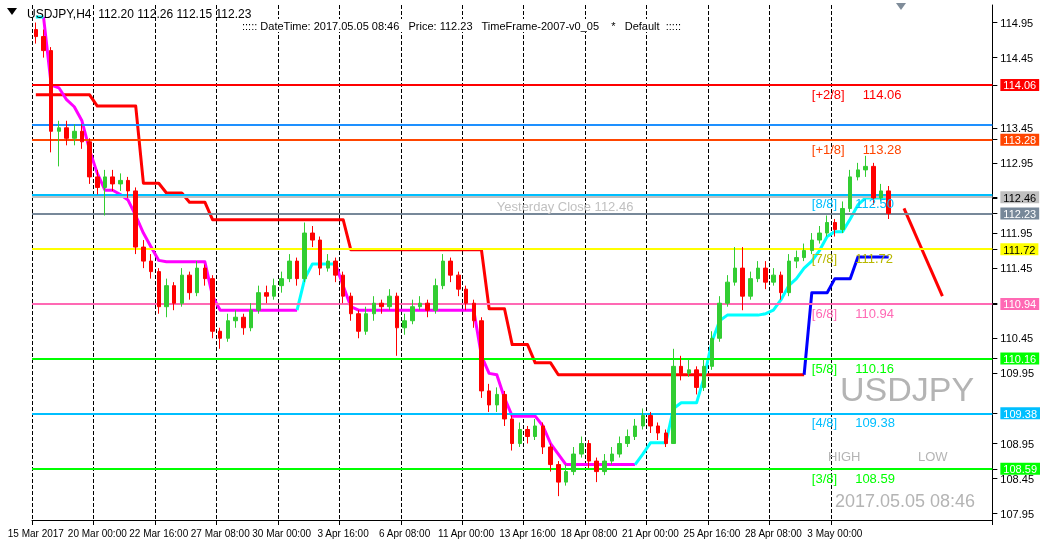 The image size is (1043, 542). Describe the element at coordinates (905, 501) in the screenshot. I see `annotation: 2017.05.05 08:46` at that location.